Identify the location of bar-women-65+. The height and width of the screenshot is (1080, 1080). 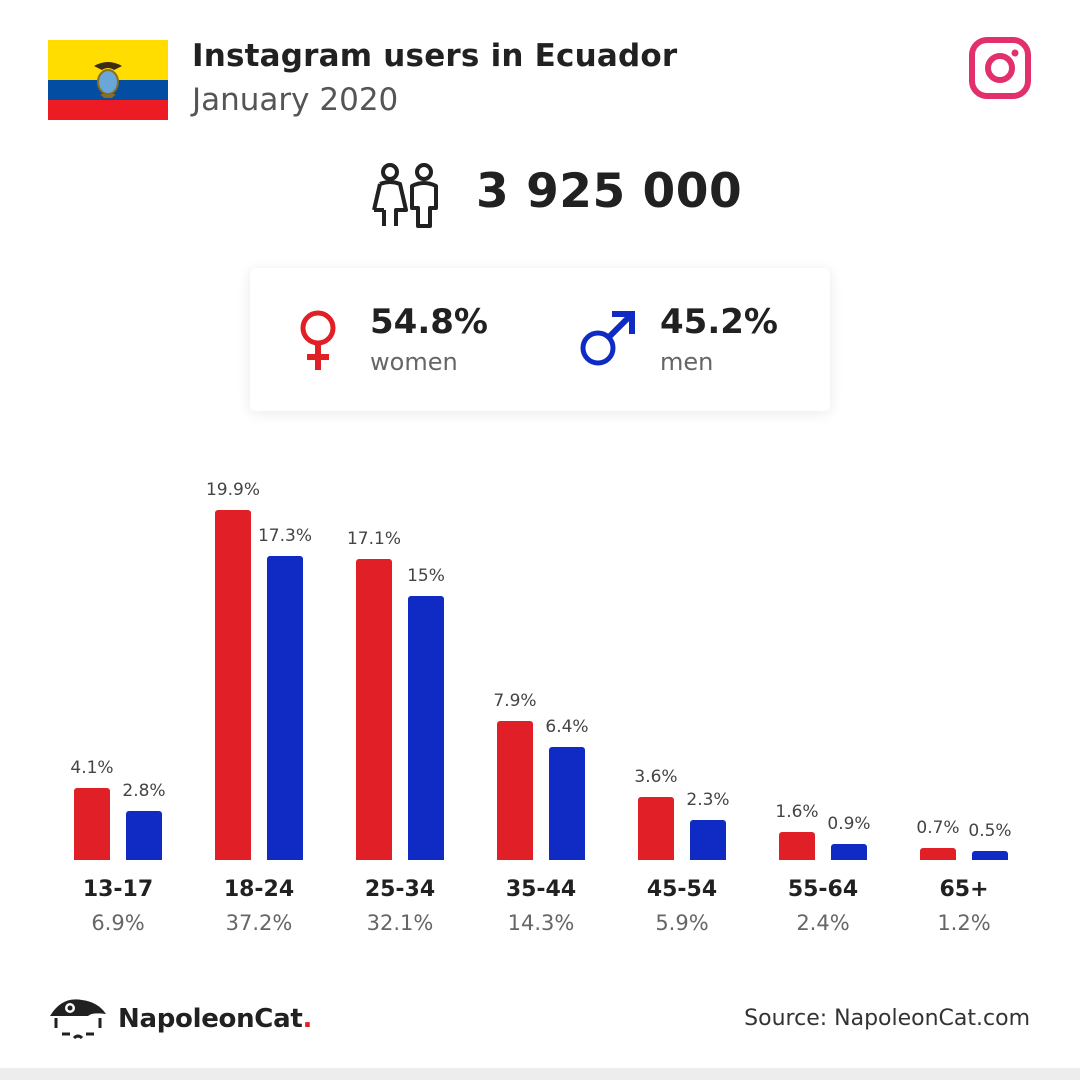
(938, 853).